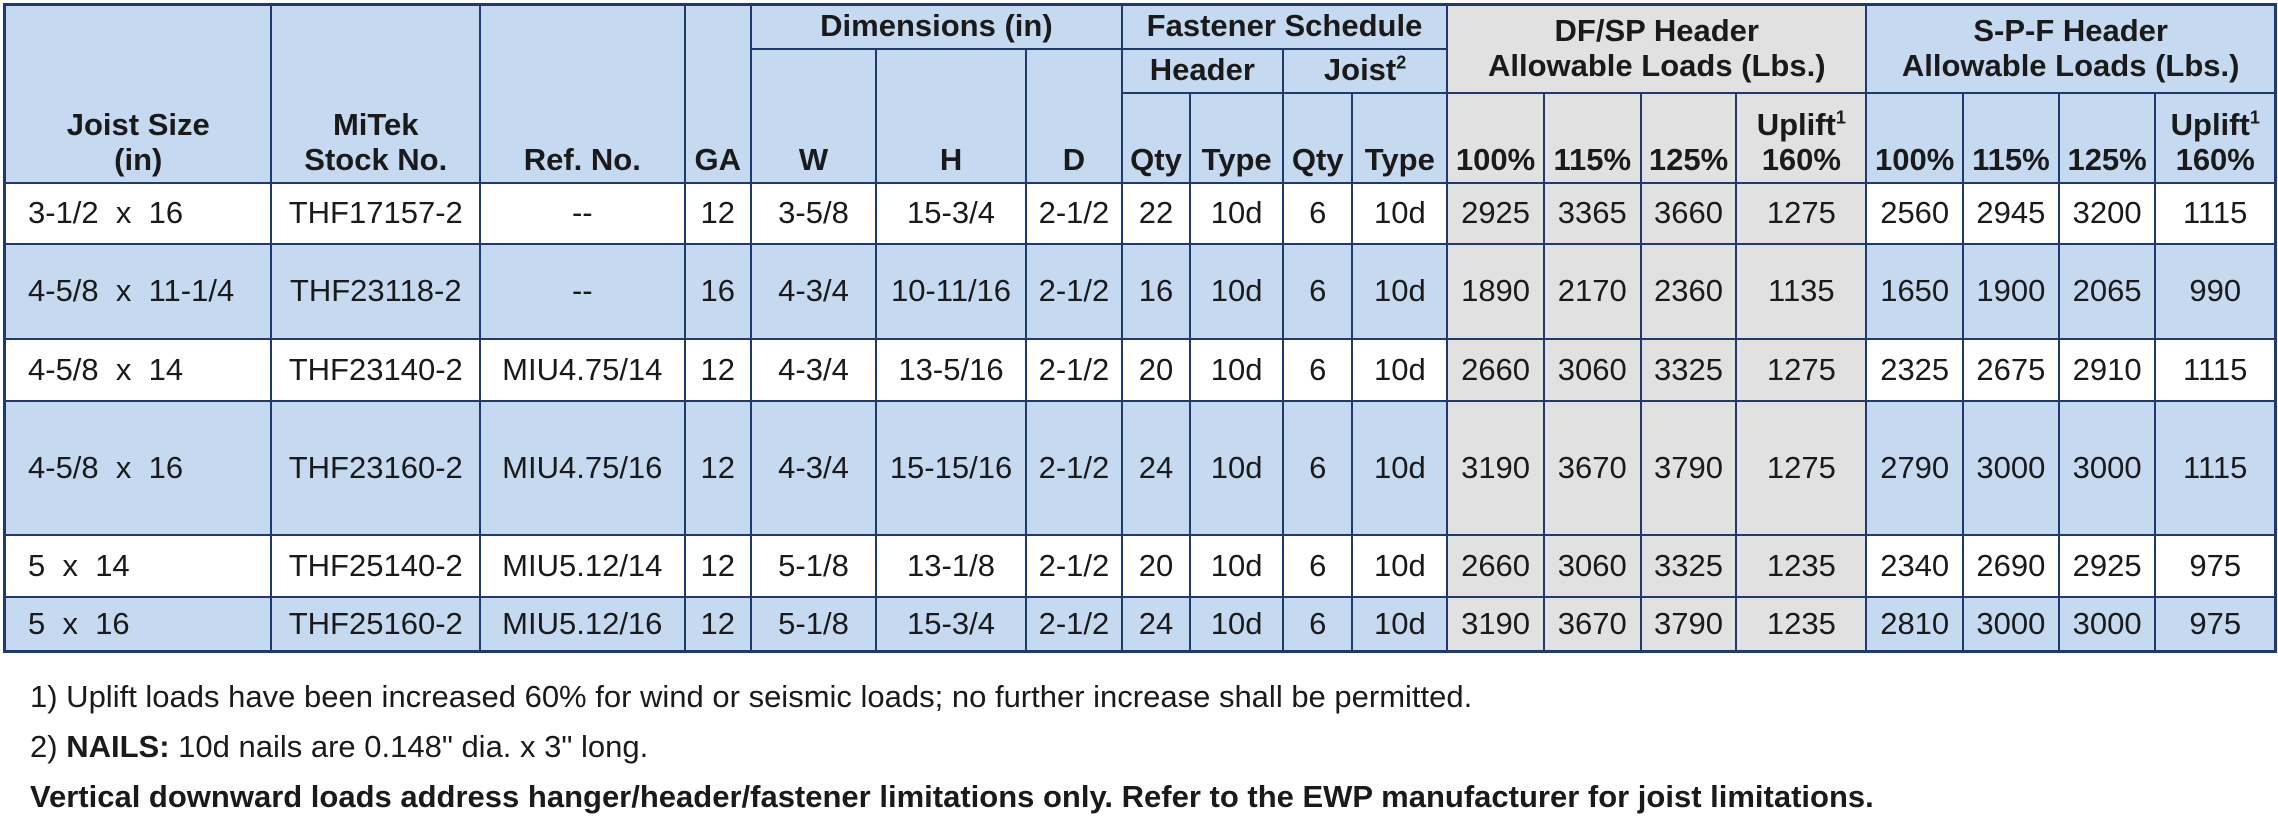 The height and width of the screenshot is (822, 2278). Describe the element at coordinates (1317, 137) in the screenshot. I see `header-joist-qty: Qty` at that location.